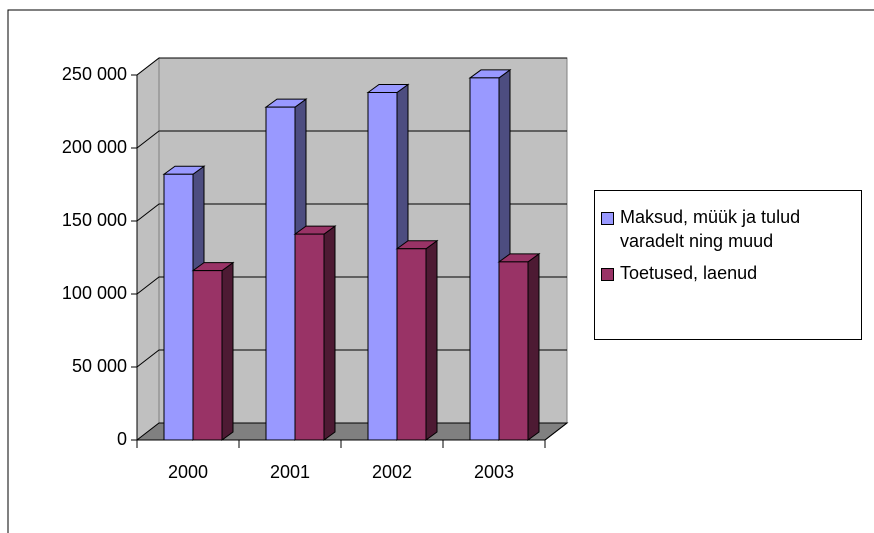  What do you see at coordinates (188, 472) in the screenshot?
I see `x-tick-label: 2000` at bounding box center [188, 472].